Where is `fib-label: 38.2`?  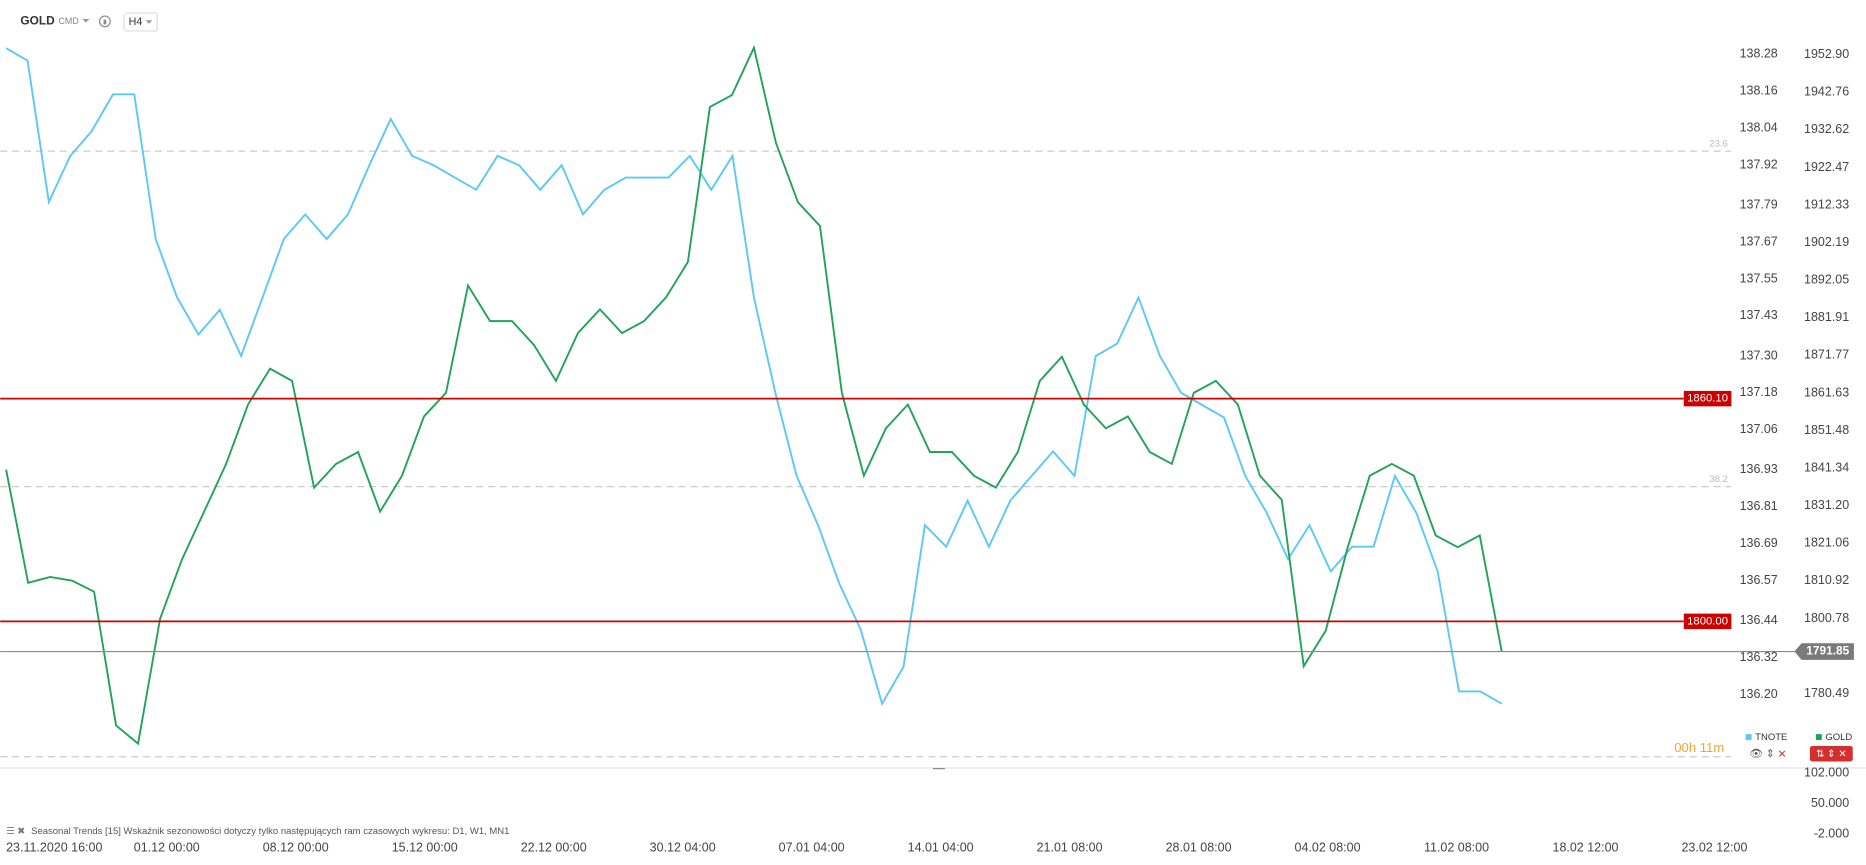 fib-label: 38.2 is located at coordinates (1718, 479).